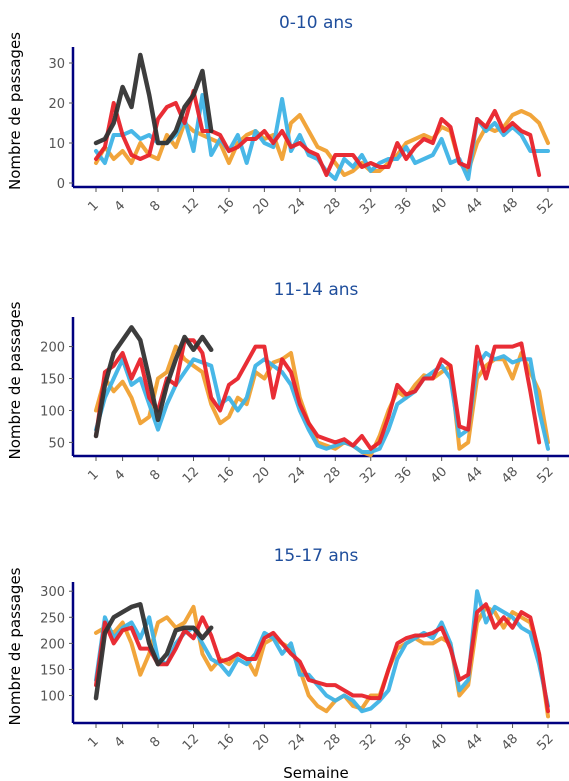 The image size is (569, 781). What do you see at coordinates (315, 772) in the screenshot?
I see `x-axis-title: Semaine` at bounding box center [315, 772].